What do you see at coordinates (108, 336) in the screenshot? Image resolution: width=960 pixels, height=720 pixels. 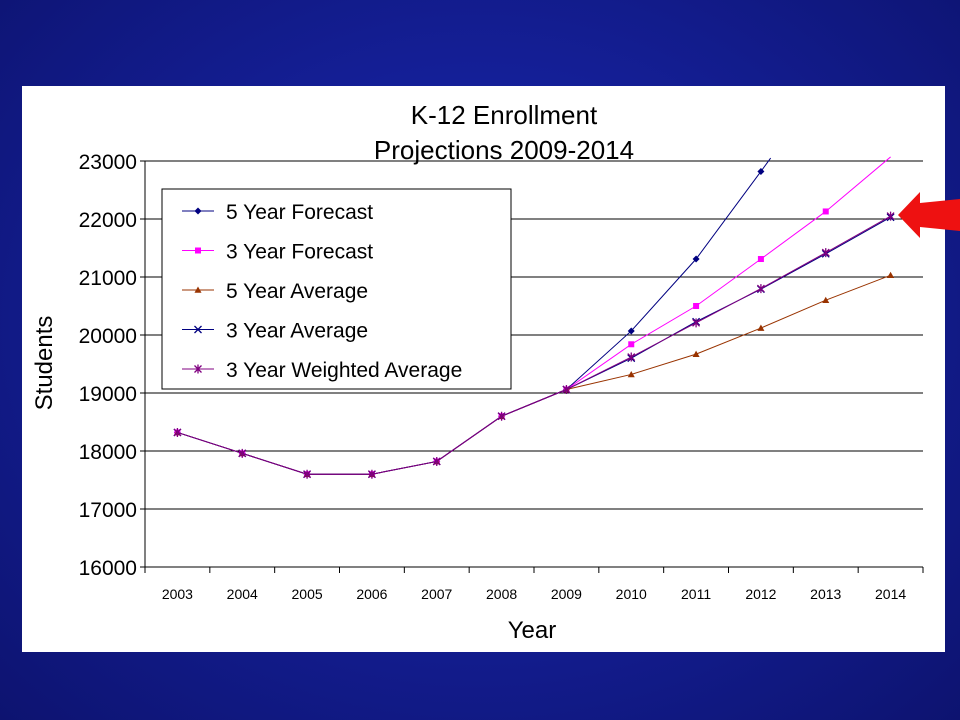 I see `y-tick-label: 20000` at bounding box center [108, 336].